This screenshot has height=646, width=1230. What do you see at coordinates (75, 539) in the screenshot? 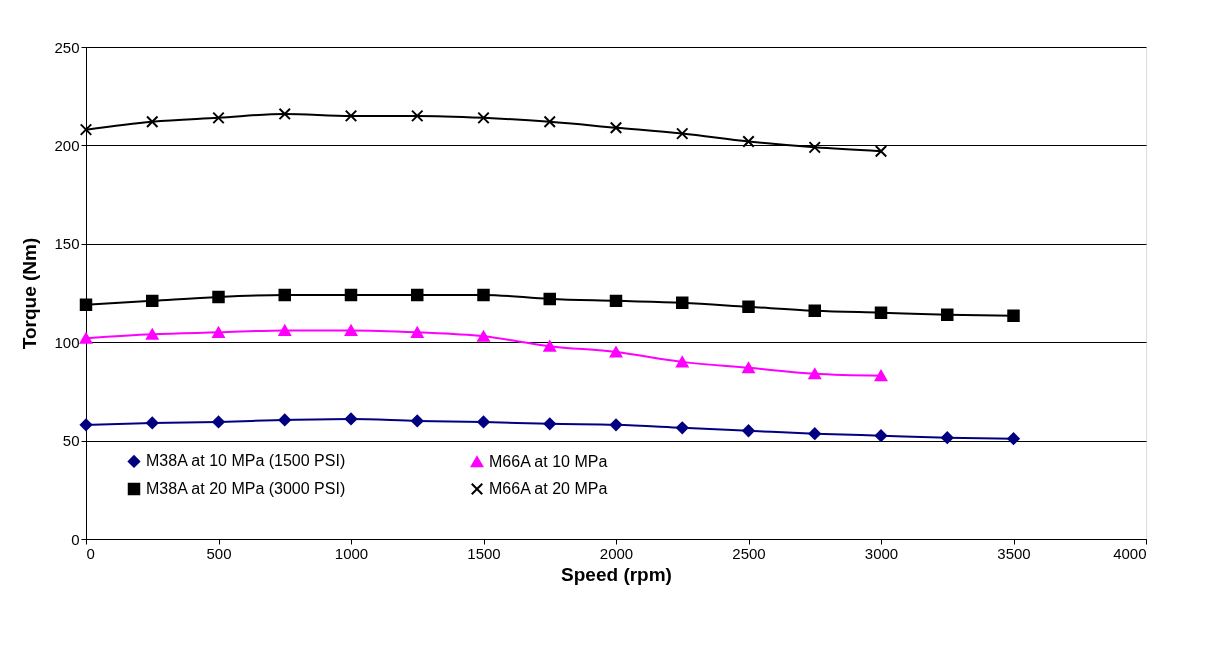
I see `y-tick-label: 0` at bounding box center [75, 539].